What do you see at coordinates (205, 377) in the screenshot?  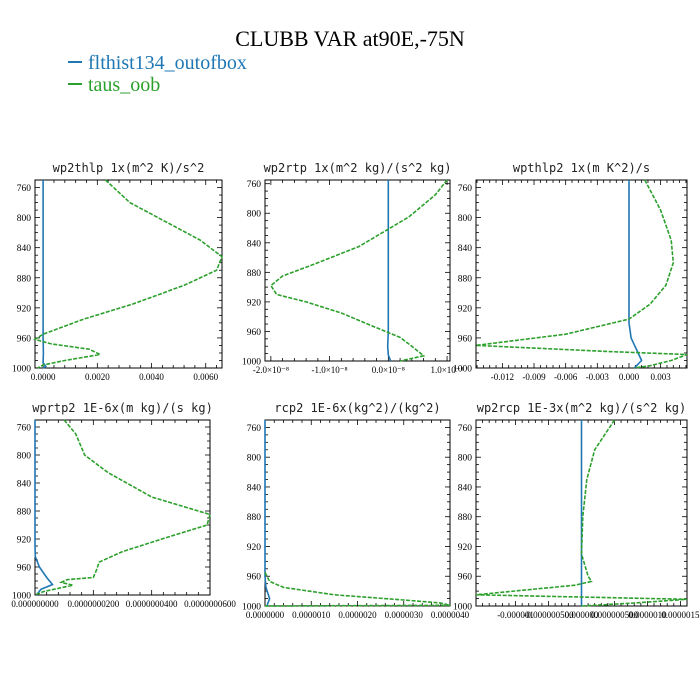 I see `x-tick-label: 0.0060` at bounding box center [205, 377].